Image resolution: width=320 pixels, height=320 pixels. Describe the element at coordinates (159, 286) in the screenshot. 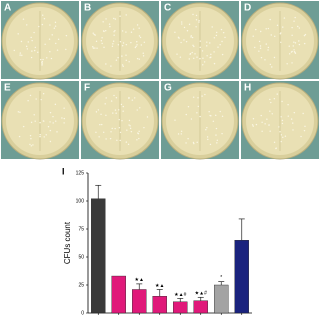

I see `significance-label: ★▲` at that location.